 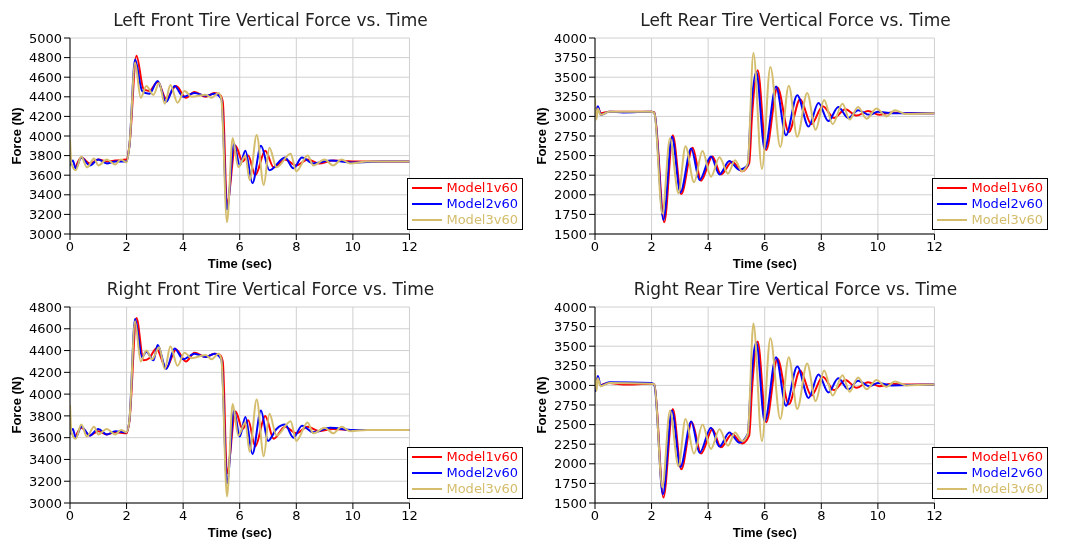 I want to click on chart-title: Left Front Tire Vertical Force vs. Time, so click(x=270, y=20).